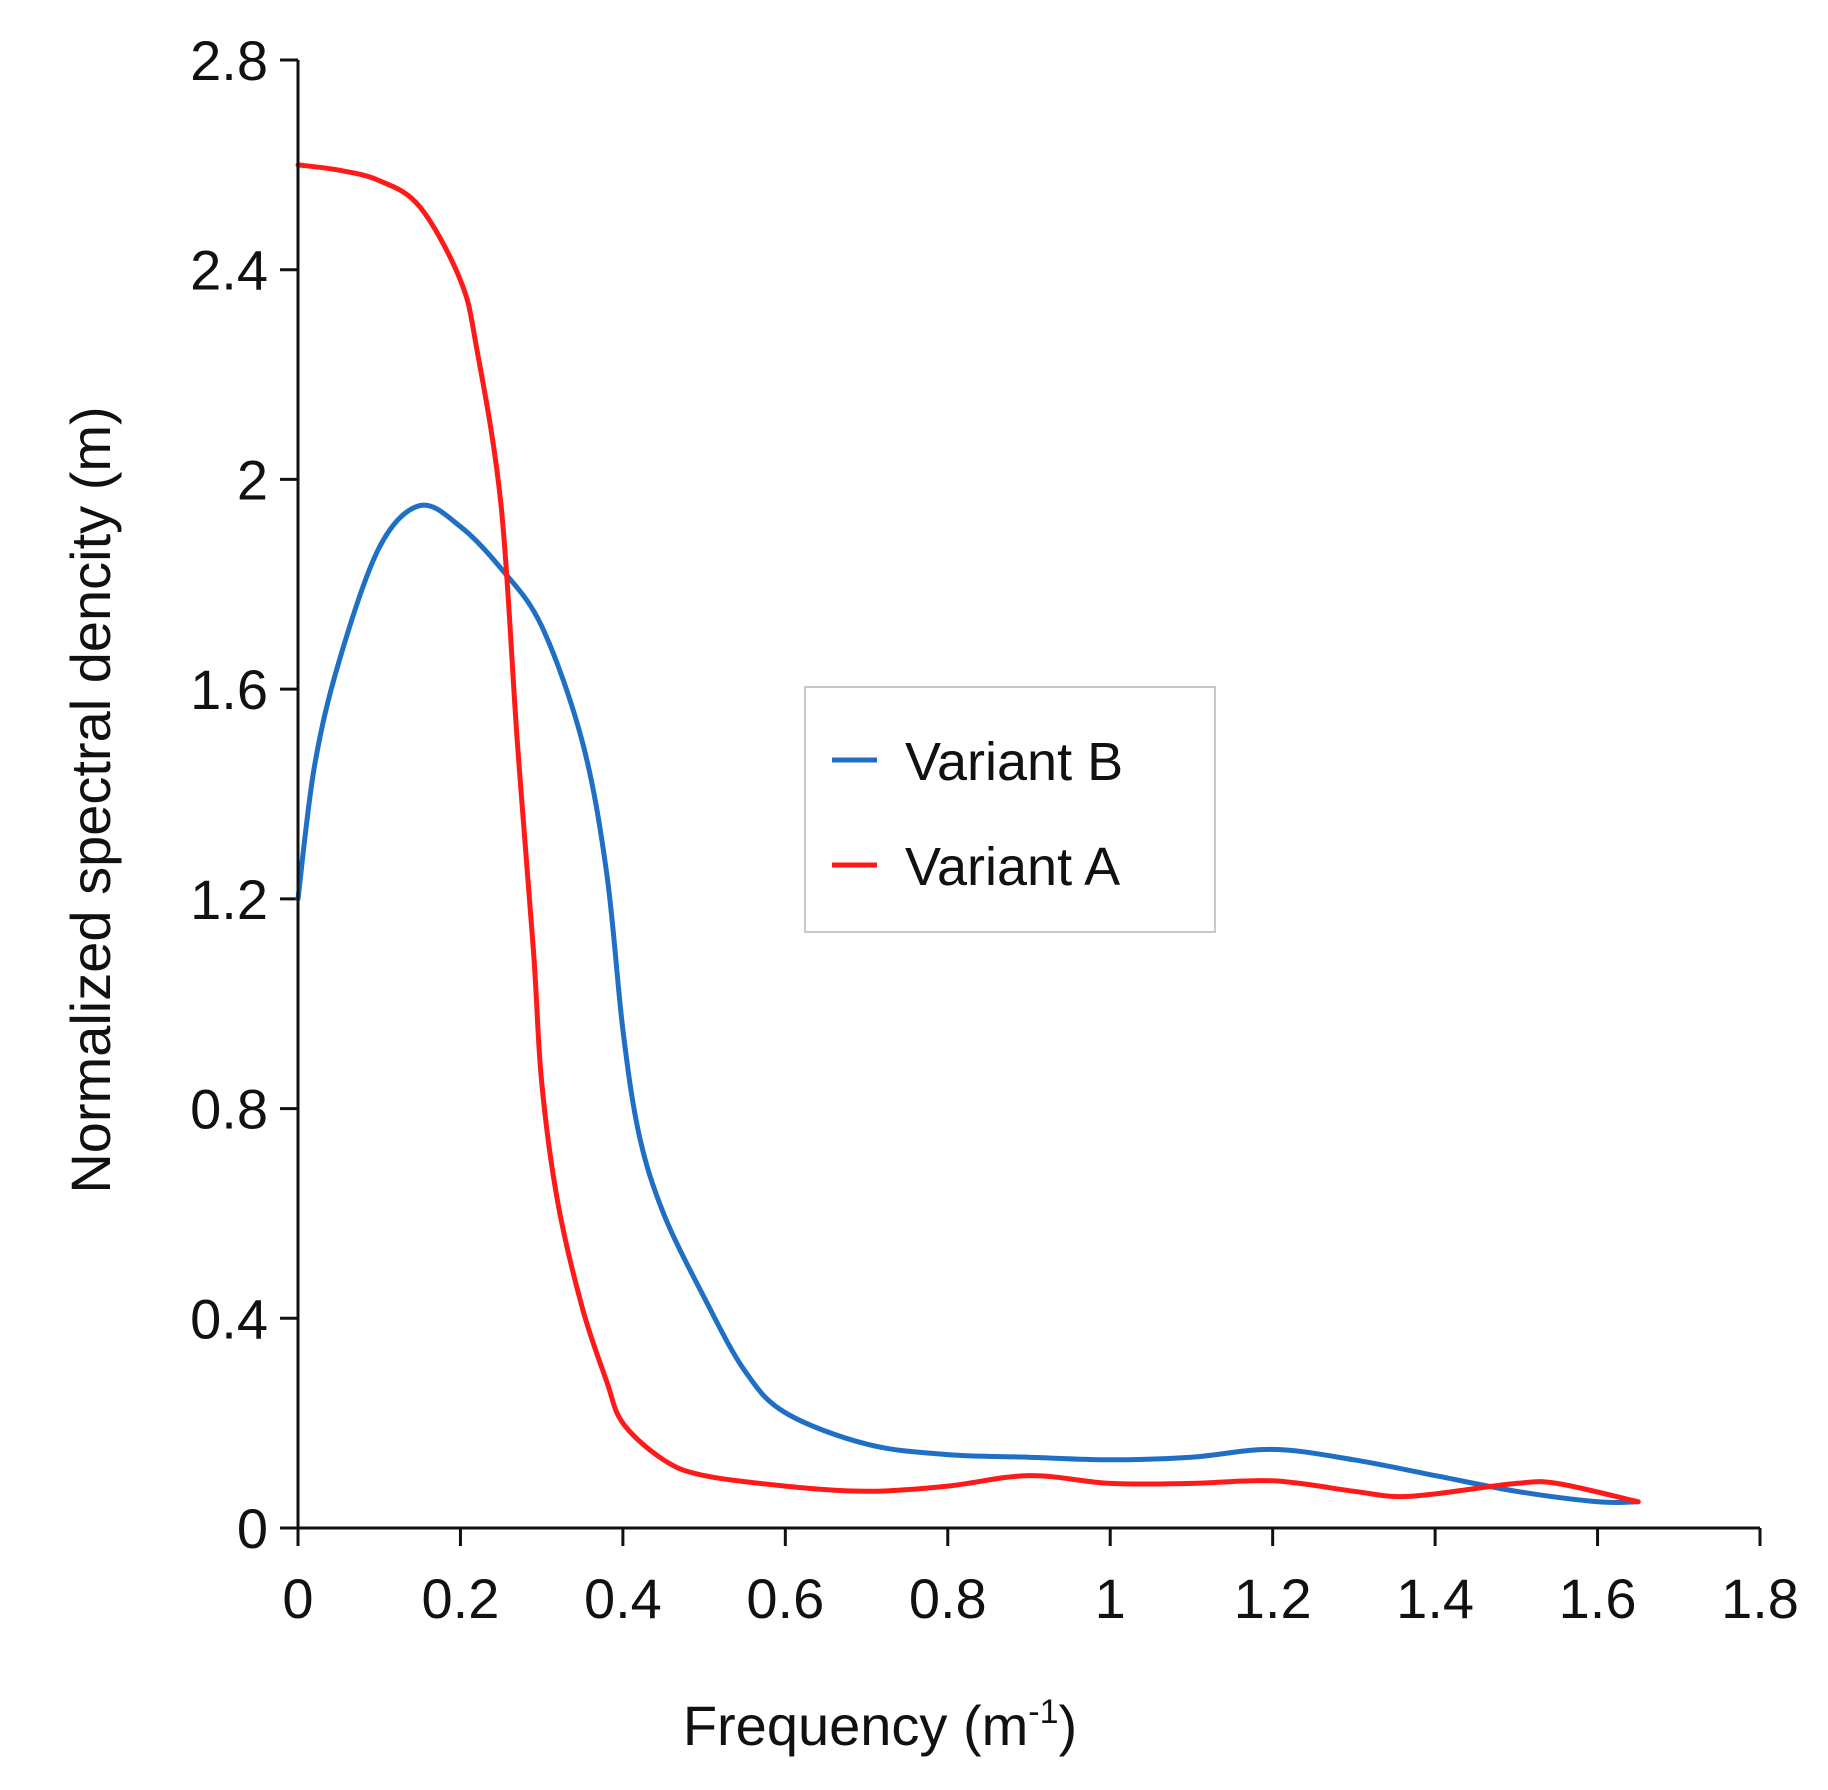 The width and height of the screenshot is (1828, 1790). I want to click on legend-box, so click(1010, 809).